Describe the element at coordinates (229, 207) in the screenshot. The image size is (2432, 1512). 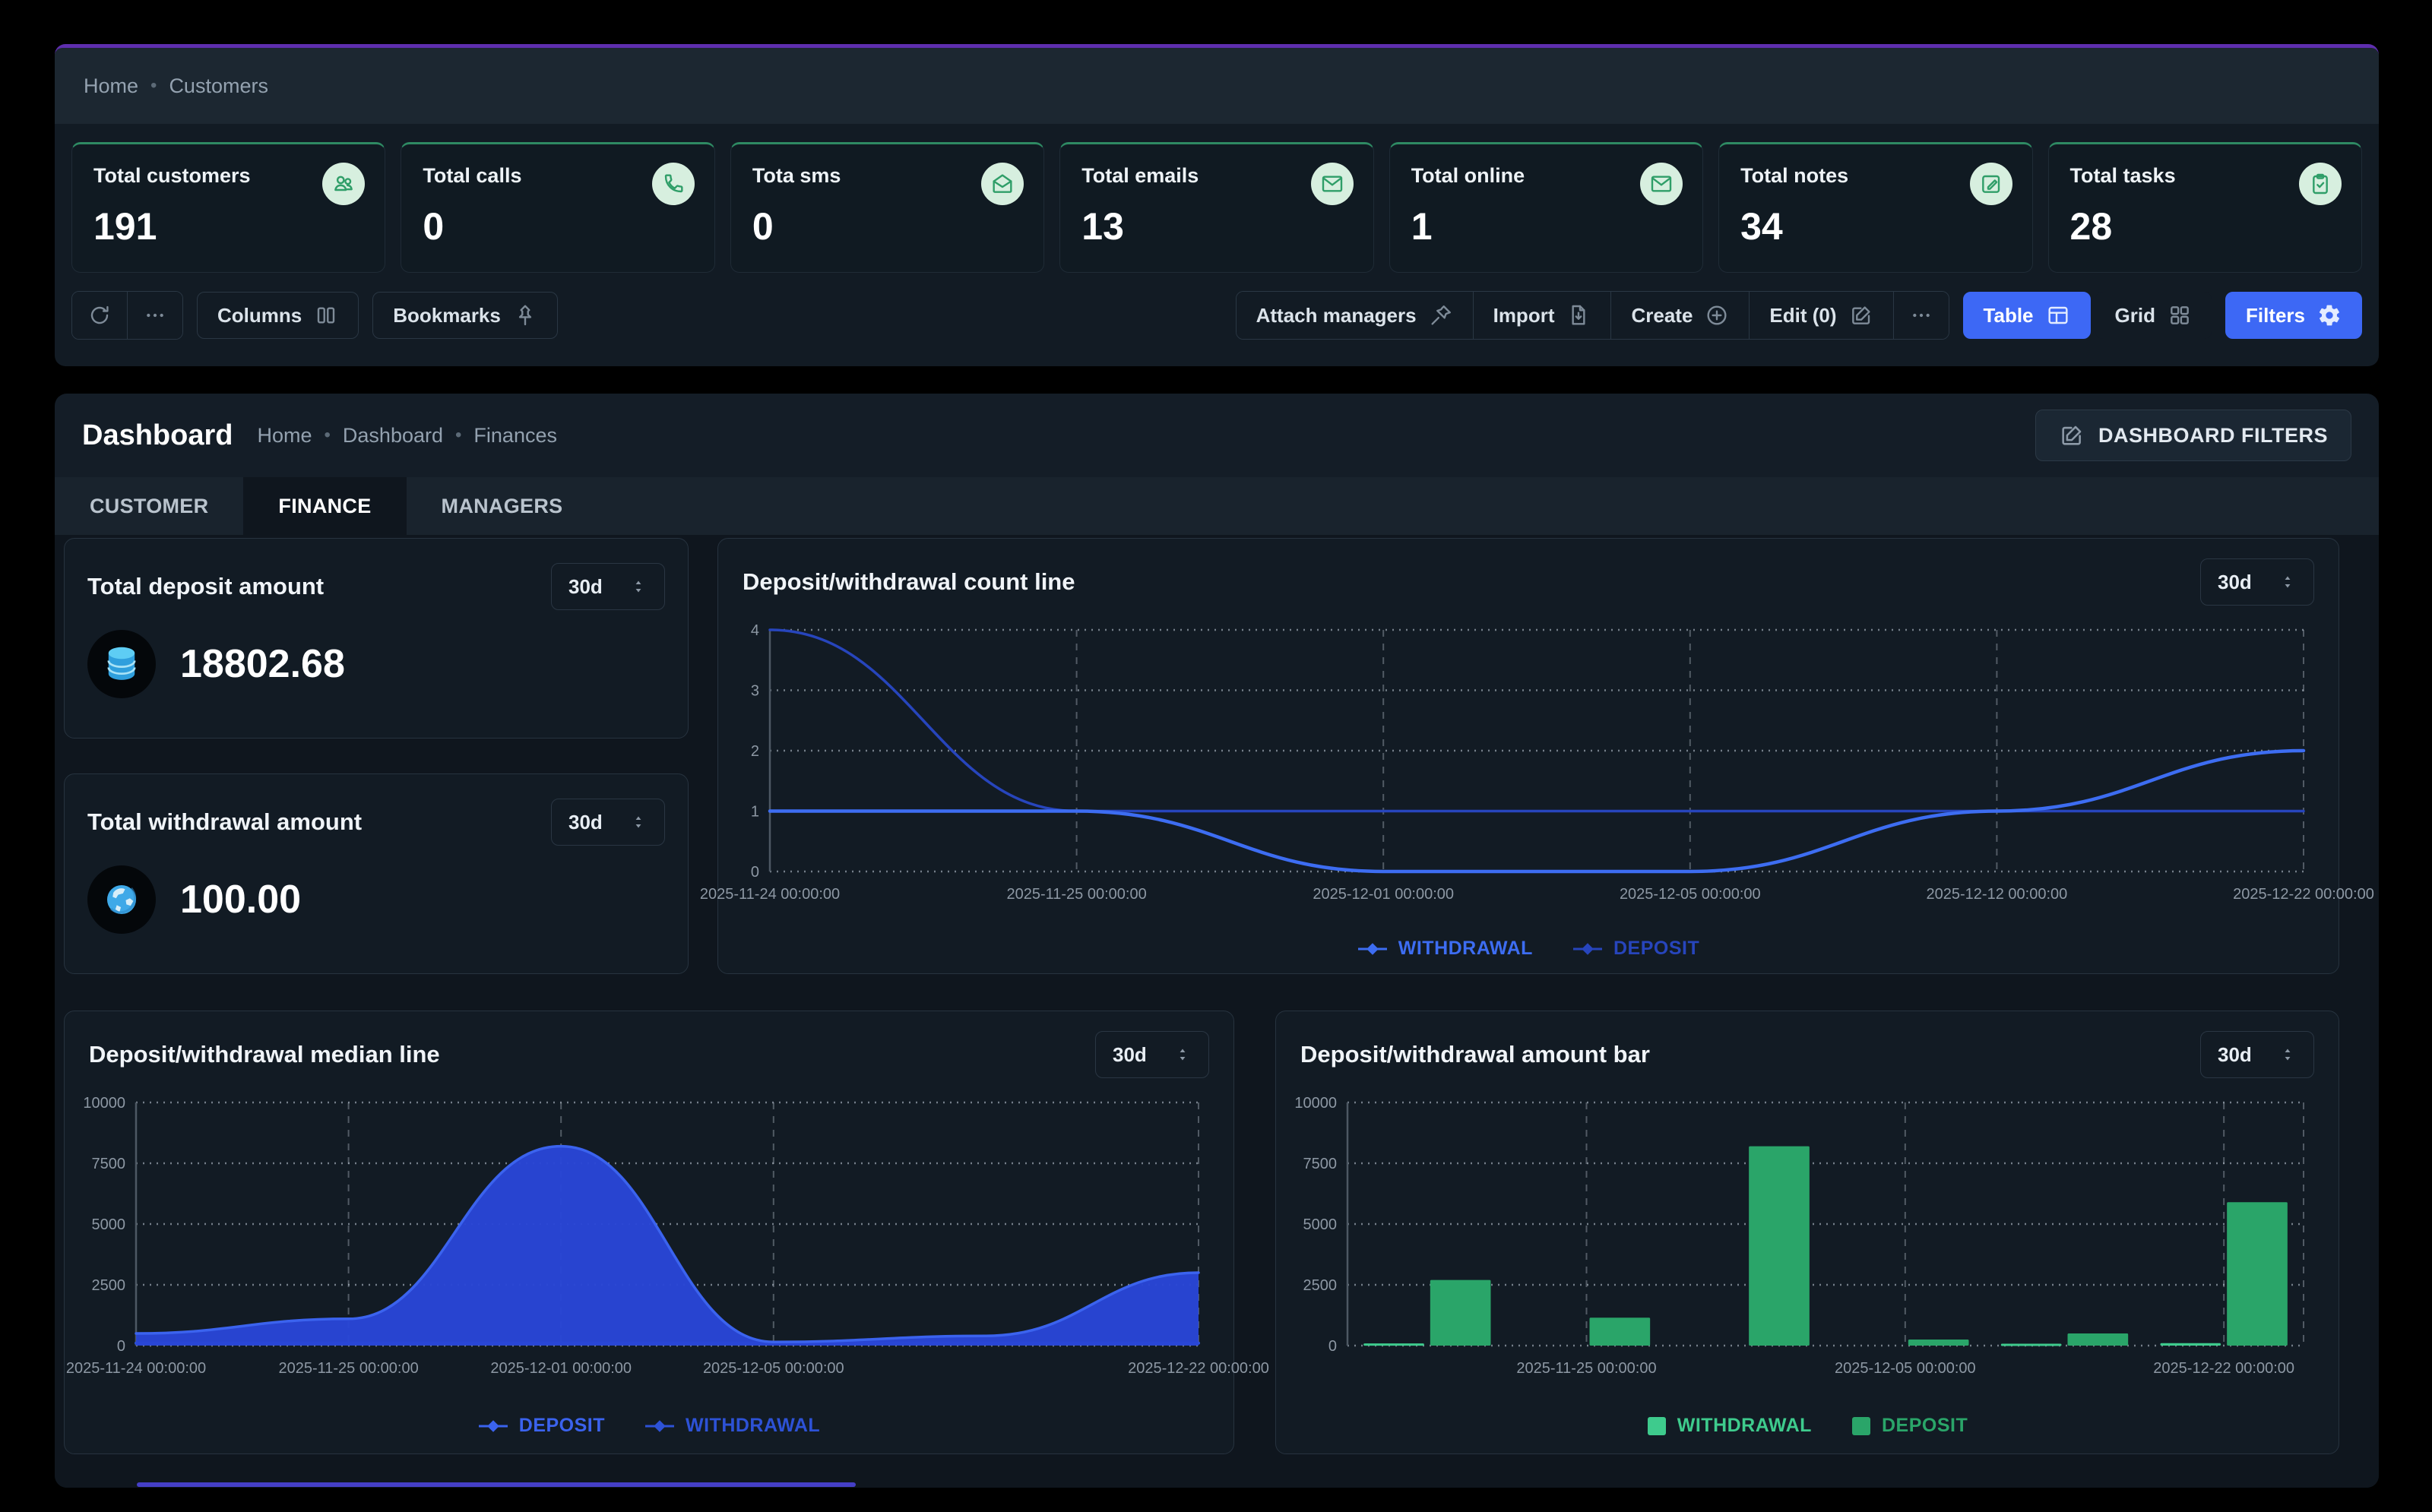
I see `stat-card-total-customers: Total customers 191` at that location.